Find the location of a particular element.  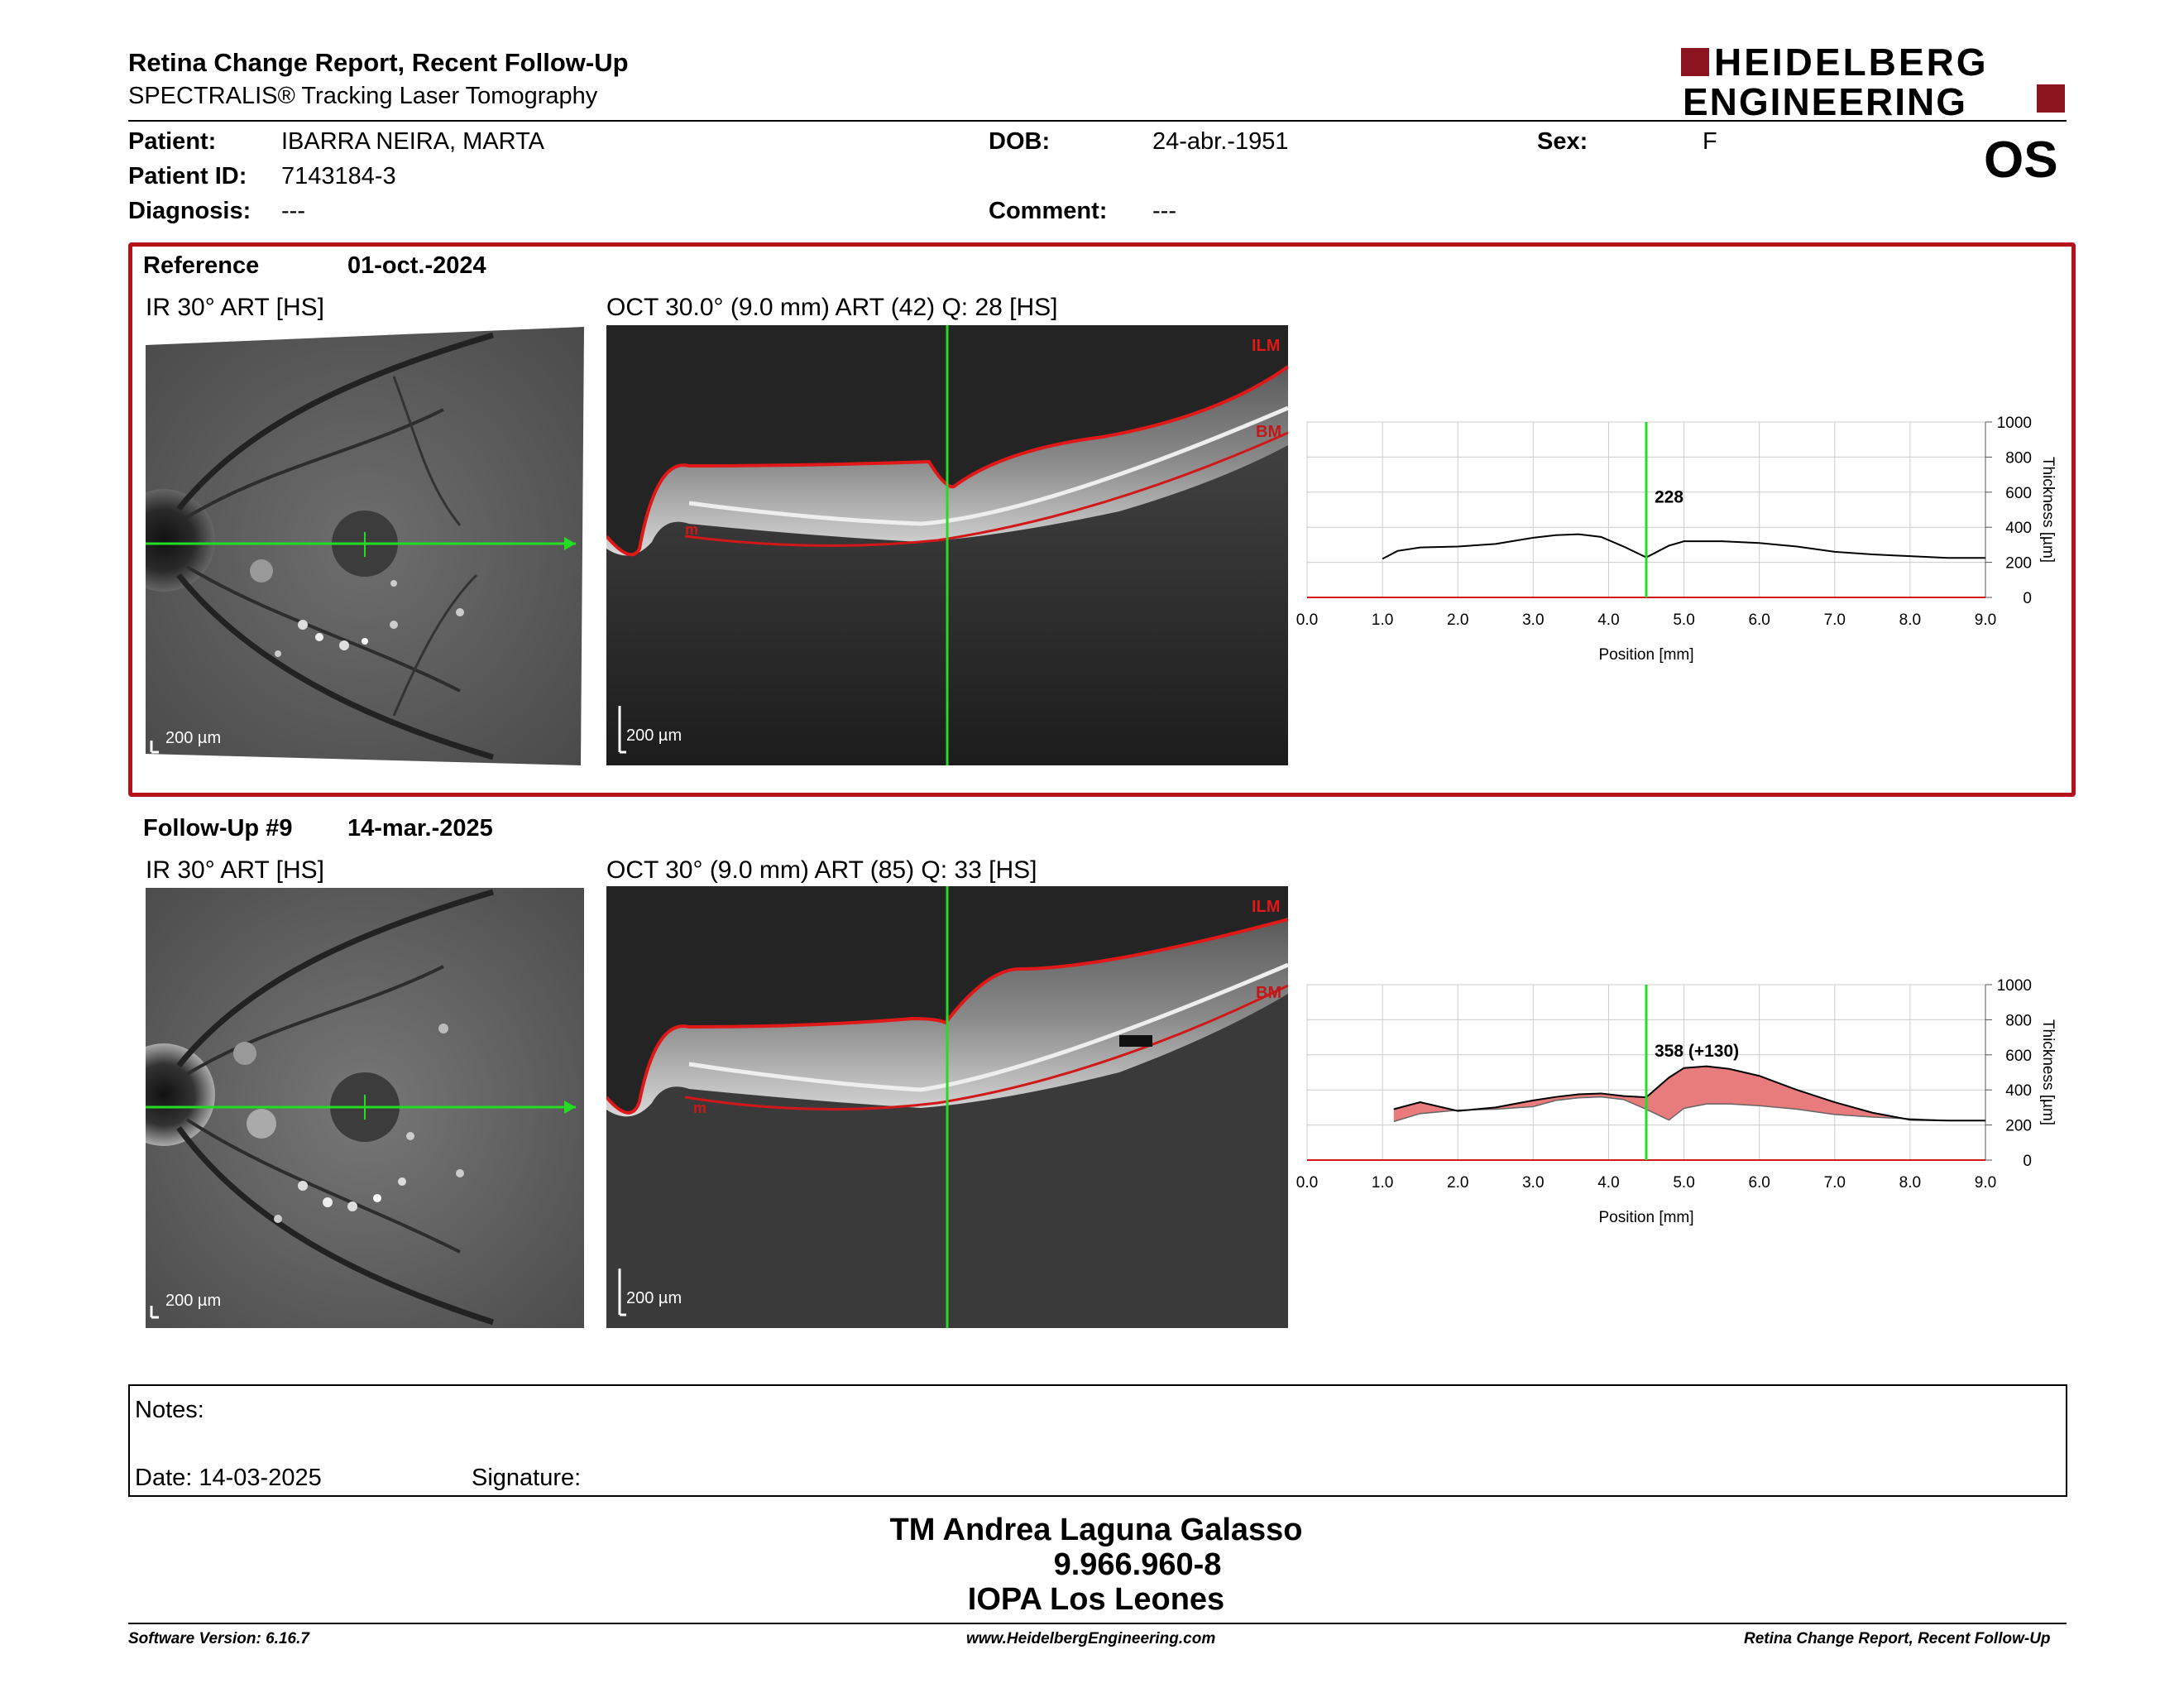

reference-ir-svg is located at coordinates (365, 546).